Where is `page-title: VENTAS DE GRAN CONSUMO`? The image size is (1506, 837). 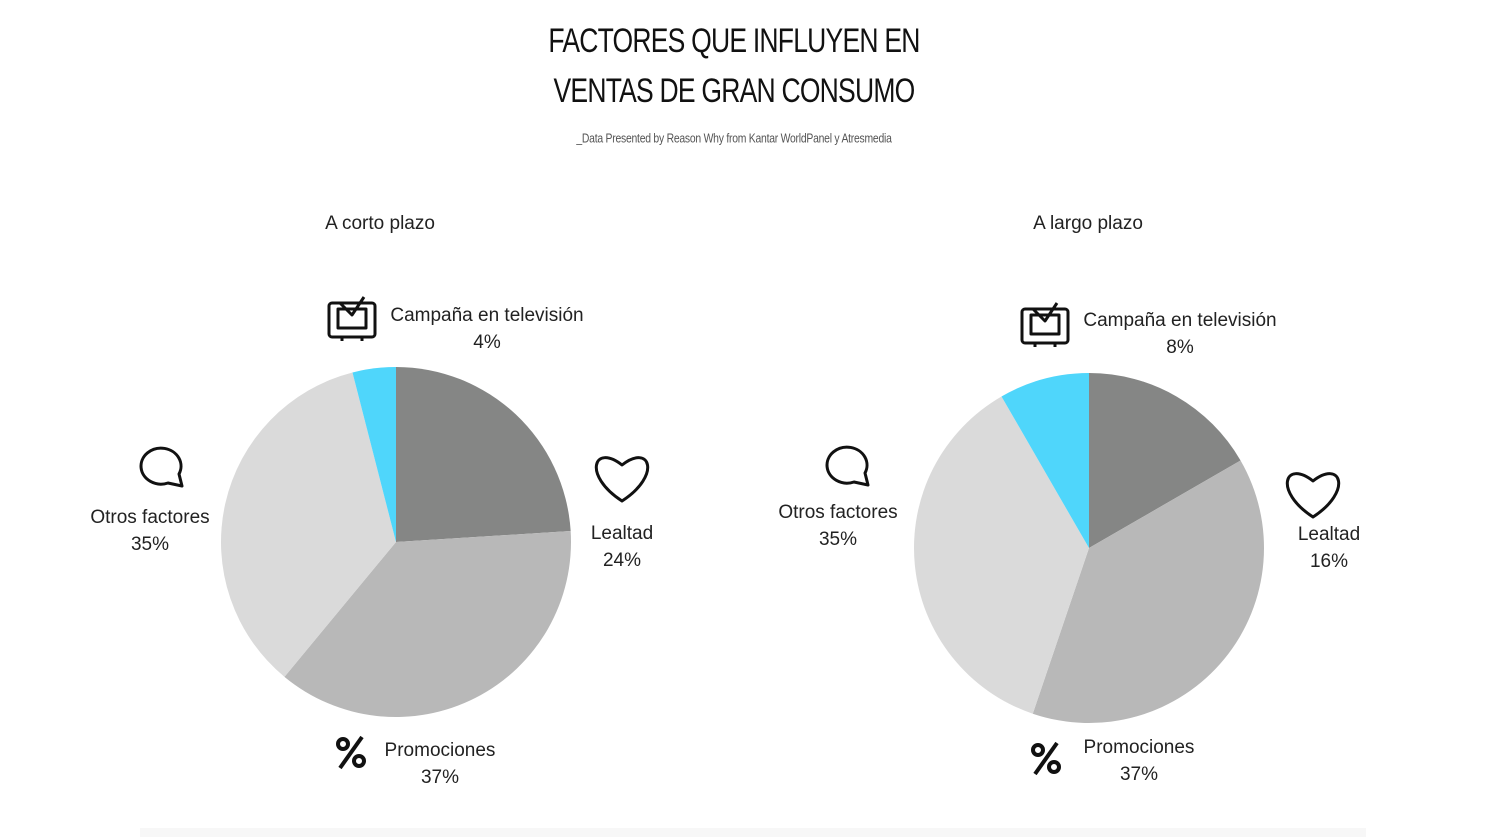
page-title: VENTAS DE GRAN CONSUMO is located at coordinates (734, 91).